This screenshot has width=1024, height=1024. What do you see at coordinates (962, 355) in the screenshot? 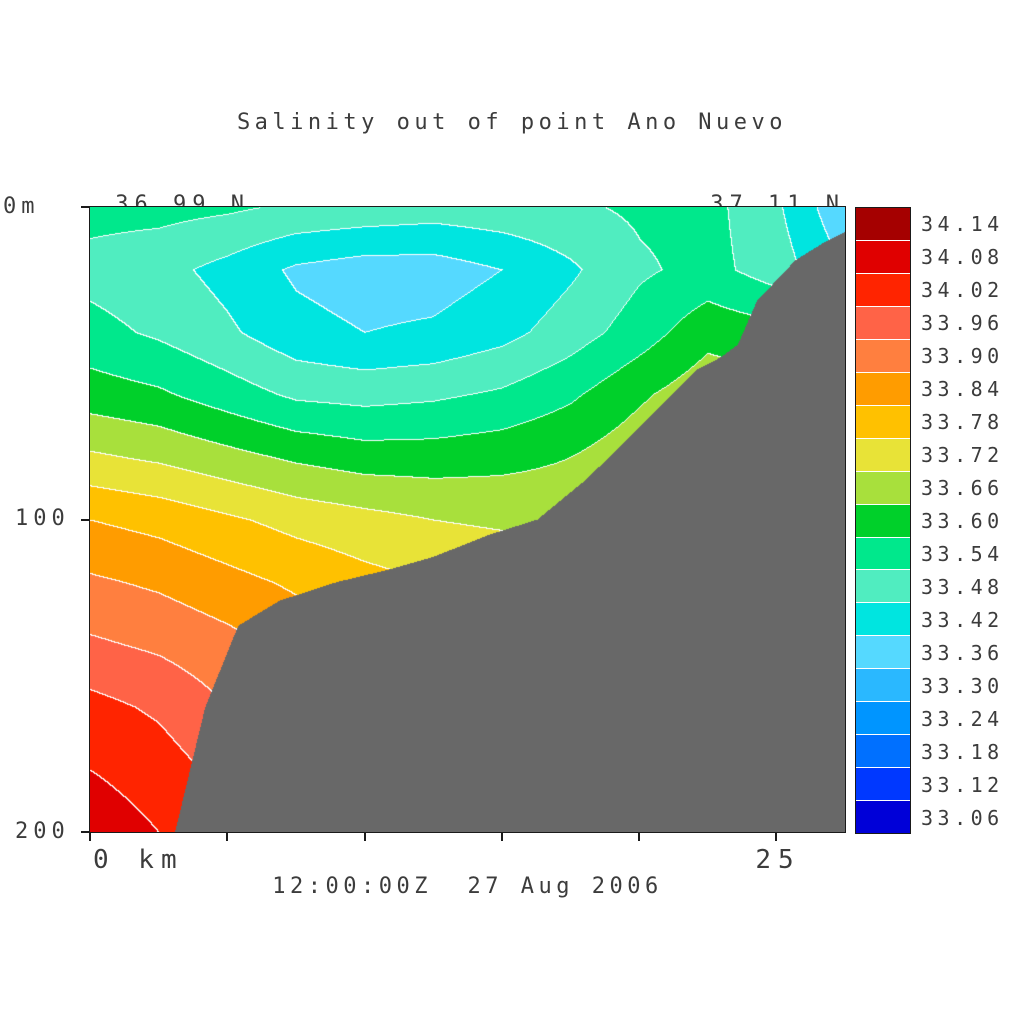
I see `colorbar-tick-label: 33.90` at bounding box center [962, 355].